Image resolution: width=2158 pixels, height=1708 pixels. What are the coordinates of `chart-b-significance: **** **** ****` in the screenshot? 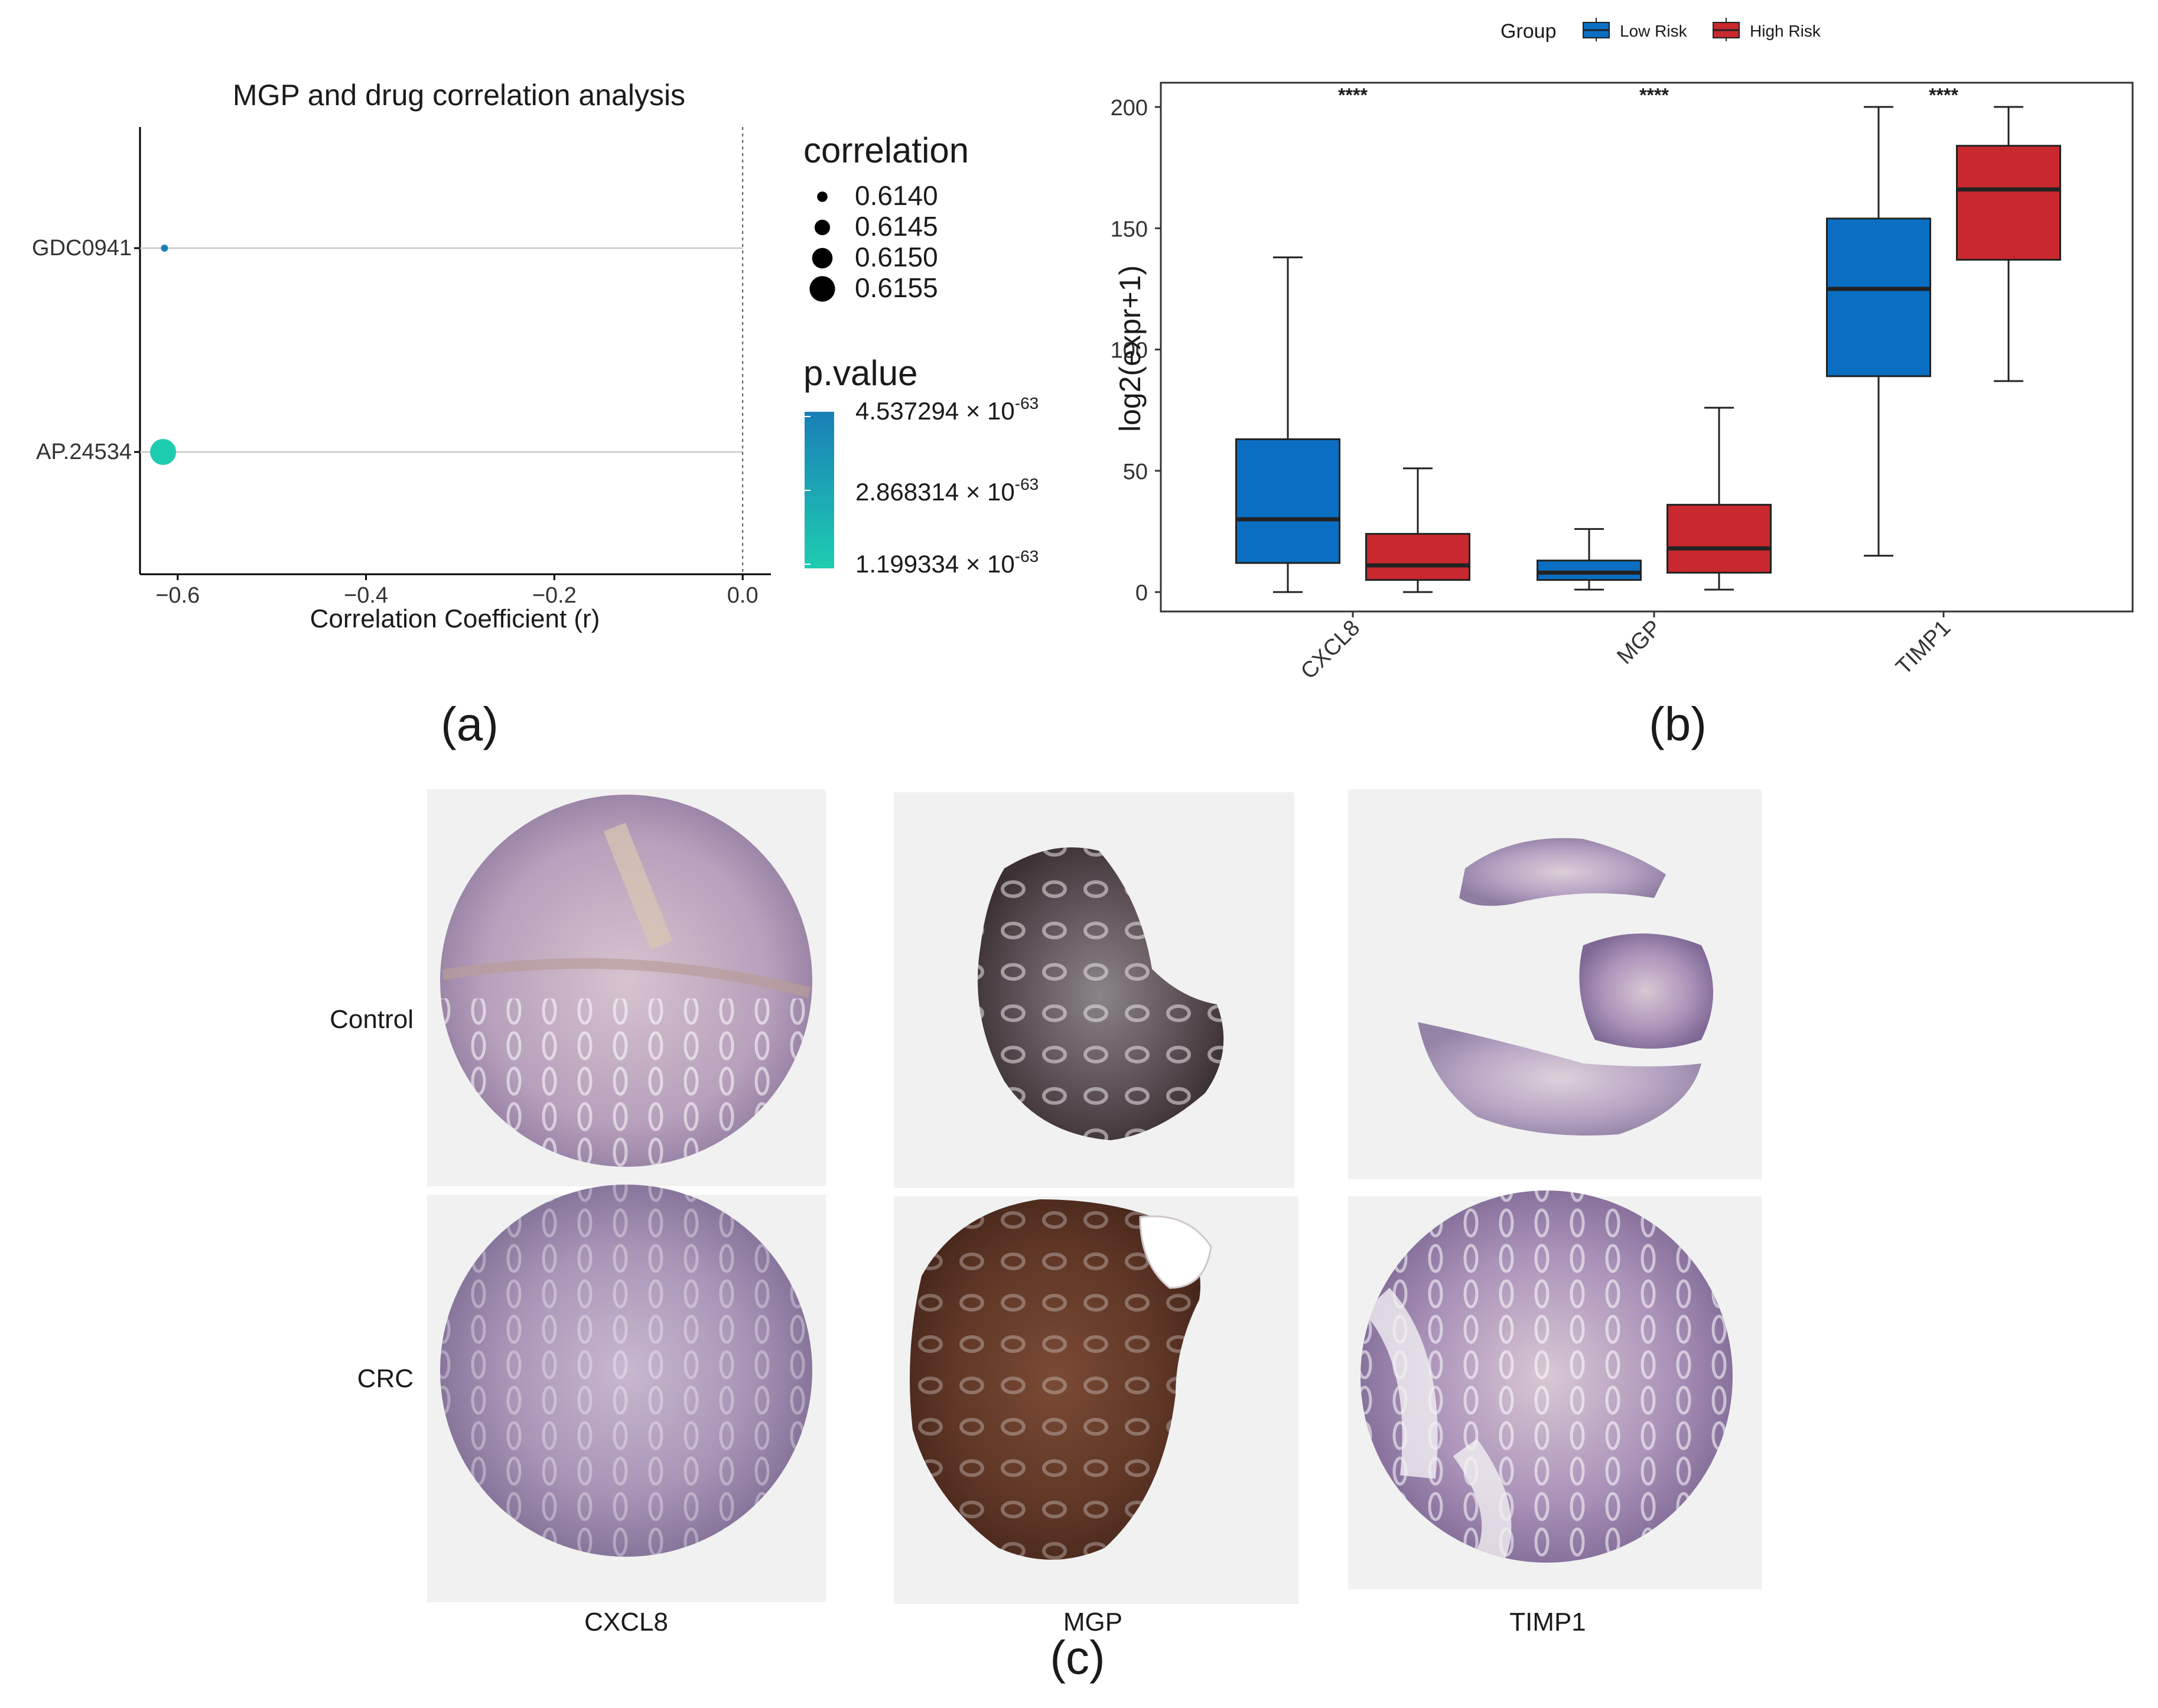 It's located at (1648, 95).